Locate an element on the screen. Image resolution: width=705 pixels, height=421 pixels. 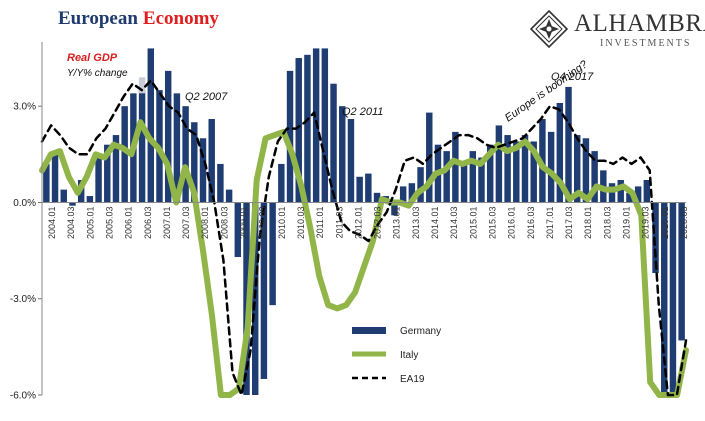
legend-italy-label: Italy is located at coordinates (409, 355).